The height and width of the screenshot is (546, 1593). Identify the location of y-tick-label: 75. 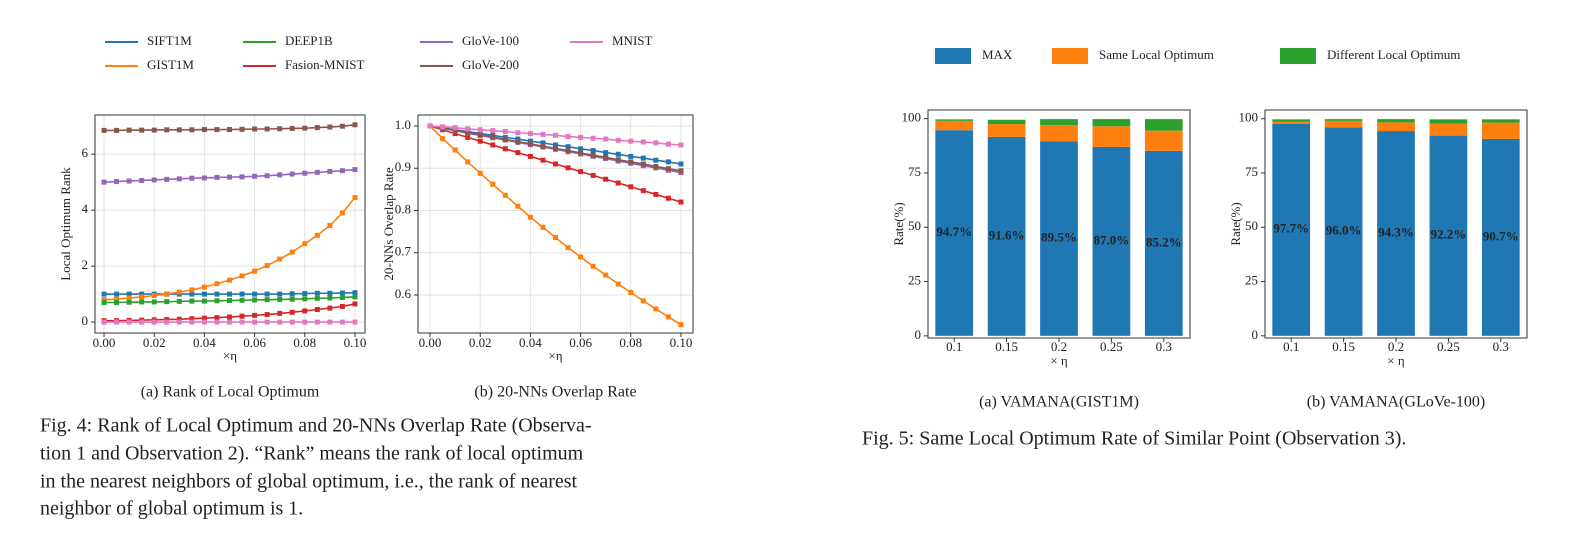
(914, 171).